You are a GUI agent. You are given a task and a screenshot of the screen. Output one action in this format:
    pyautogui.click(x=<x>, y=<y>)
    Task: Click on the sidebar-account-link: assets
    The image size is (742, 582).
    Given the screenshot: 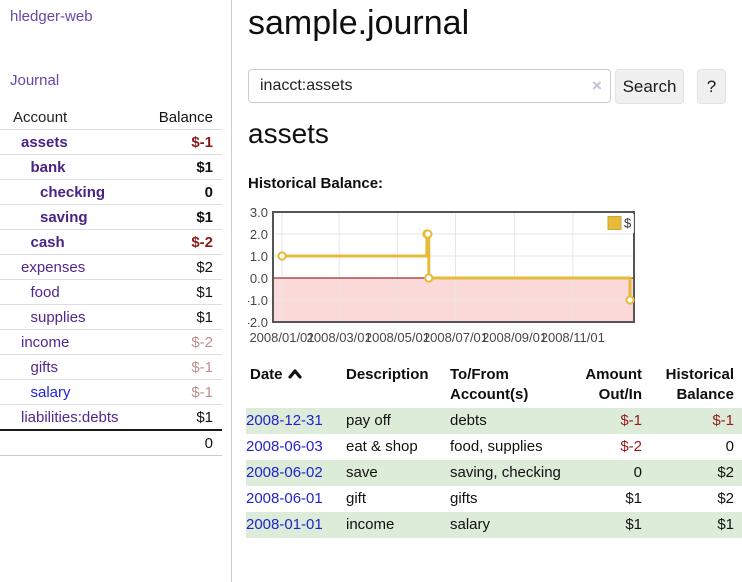 What is the action you would take?
    pyautogui.click(x=44, y=142)
    